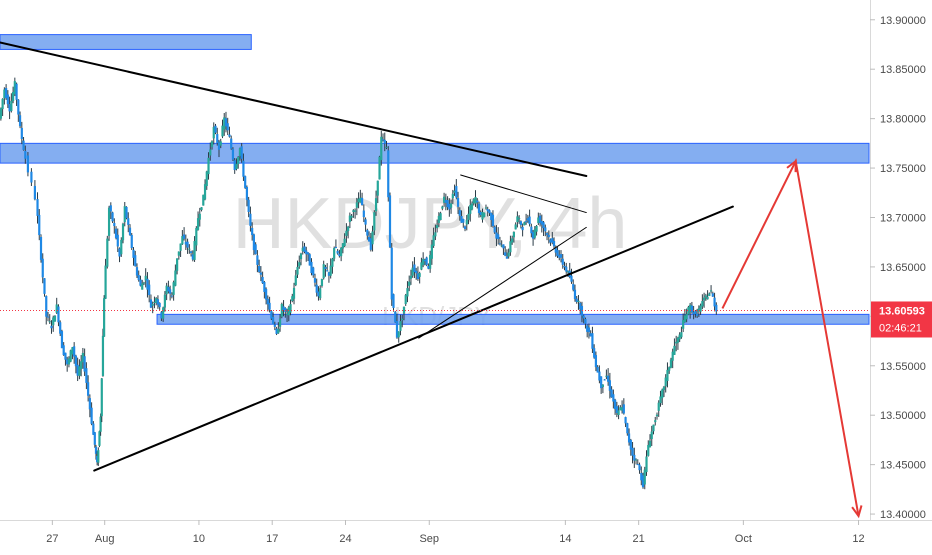  I want to click on projection-arrow-up-head, so click(791, 166).